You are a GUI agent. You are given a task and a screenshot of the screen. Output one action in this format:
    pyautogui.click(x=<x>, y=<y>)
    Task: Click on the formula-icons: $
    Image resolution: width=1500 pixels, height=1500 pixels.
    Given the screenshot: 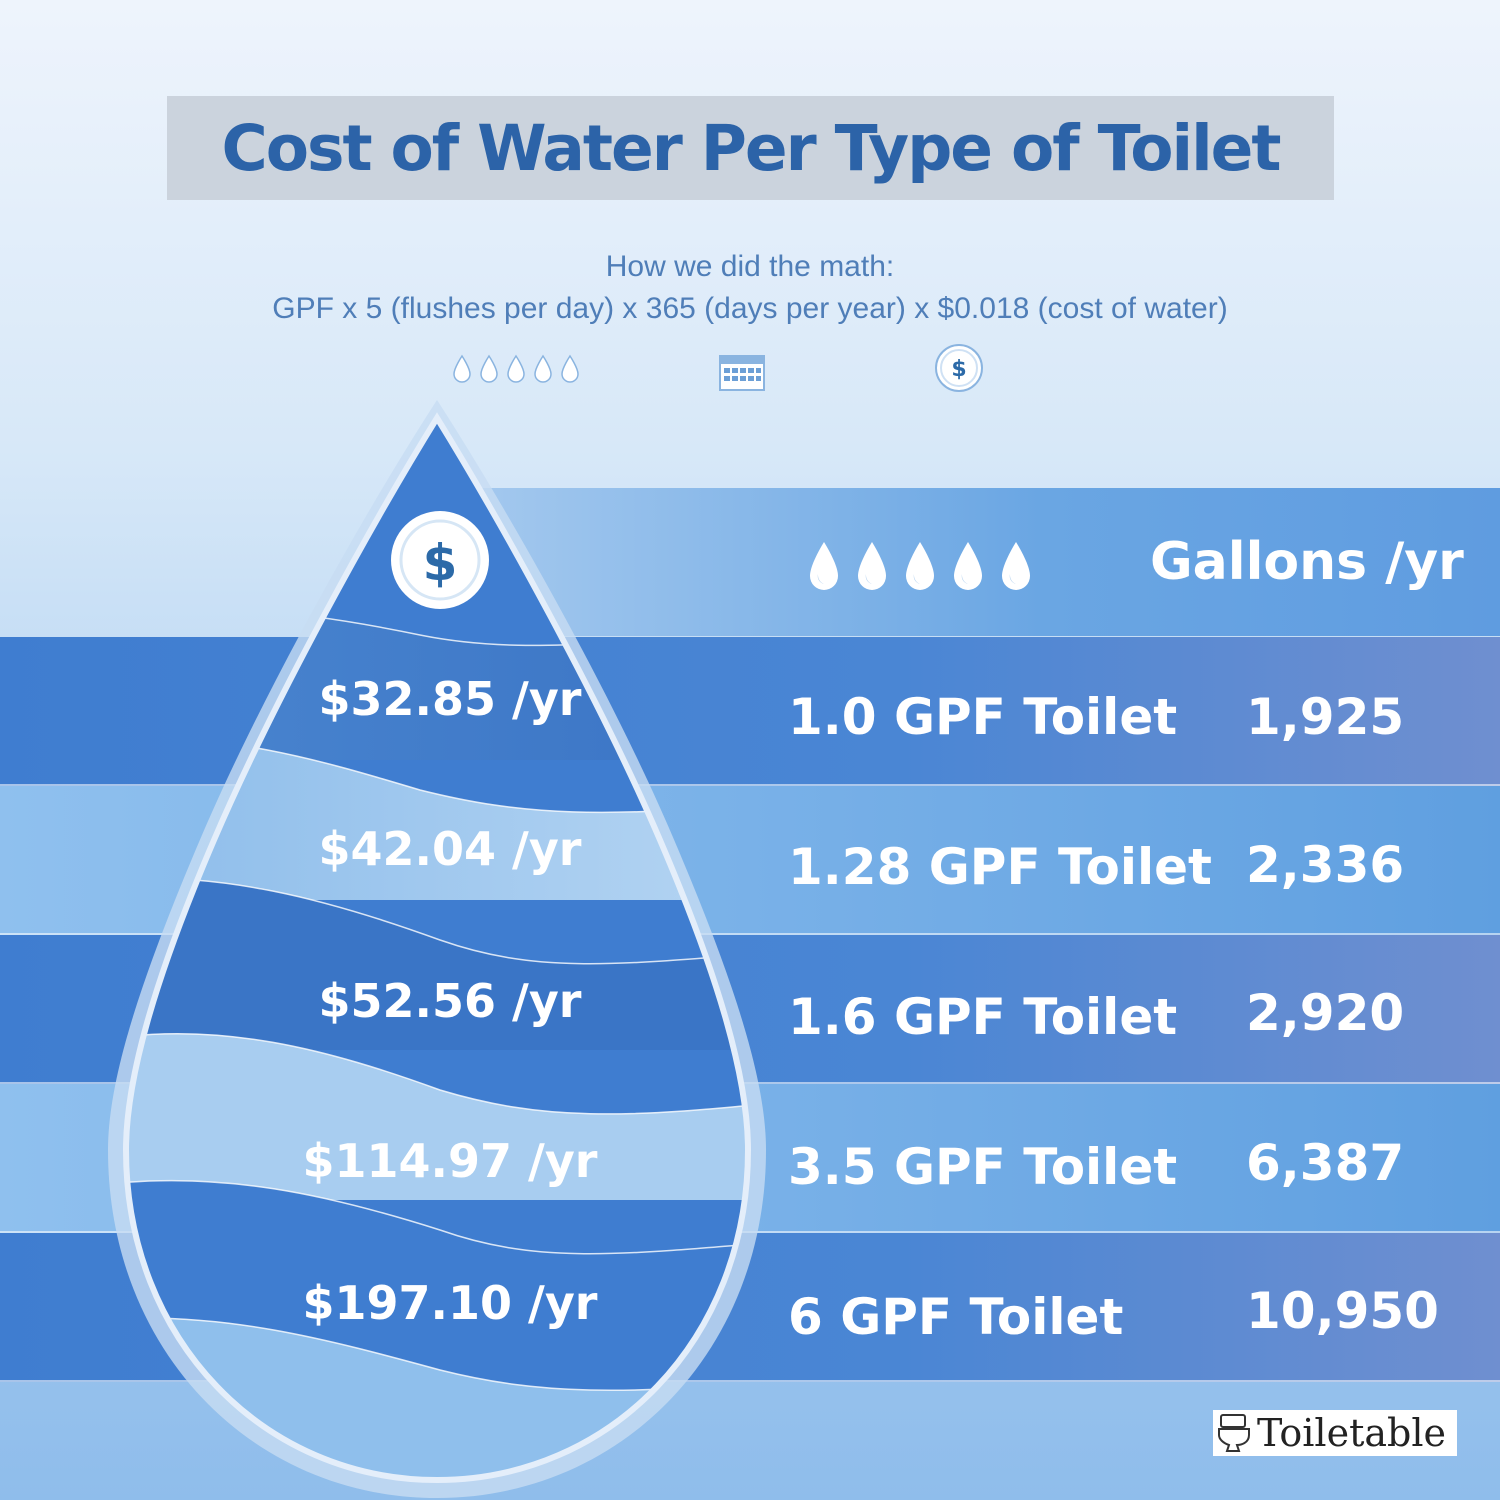 What is the action you would take?
    pyautogui.click(x=750, y=370)
    